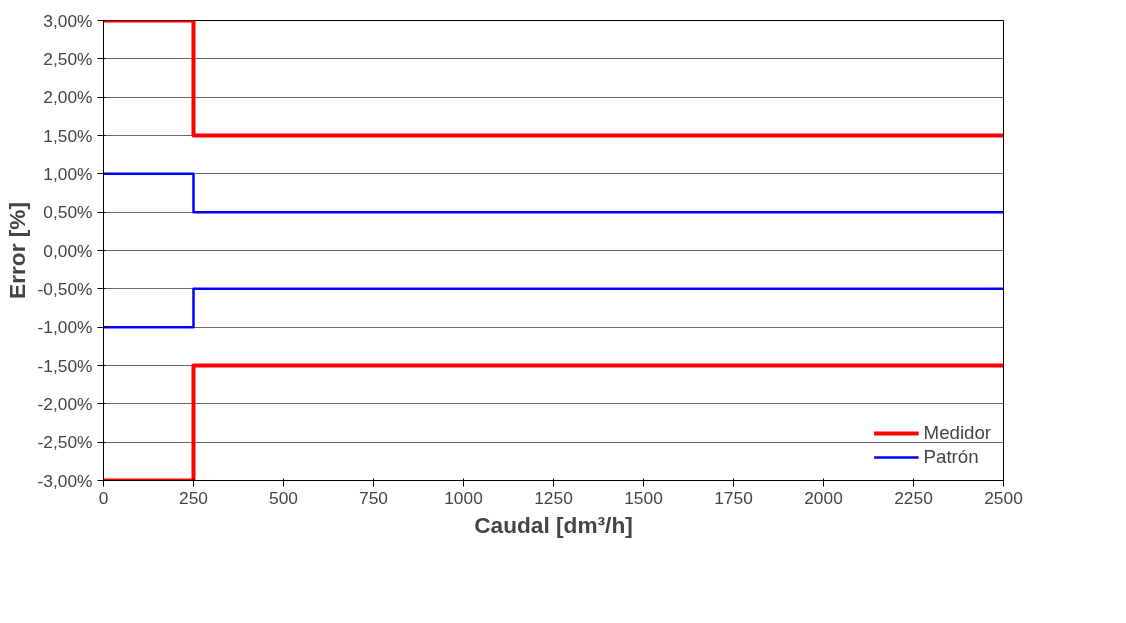 This screenshot has width=1126, height=623. What do you see at coordinates (65, 480) in the screenshot?
I see `y-tick-label: -3,00%` at bounding box center [65, 480].